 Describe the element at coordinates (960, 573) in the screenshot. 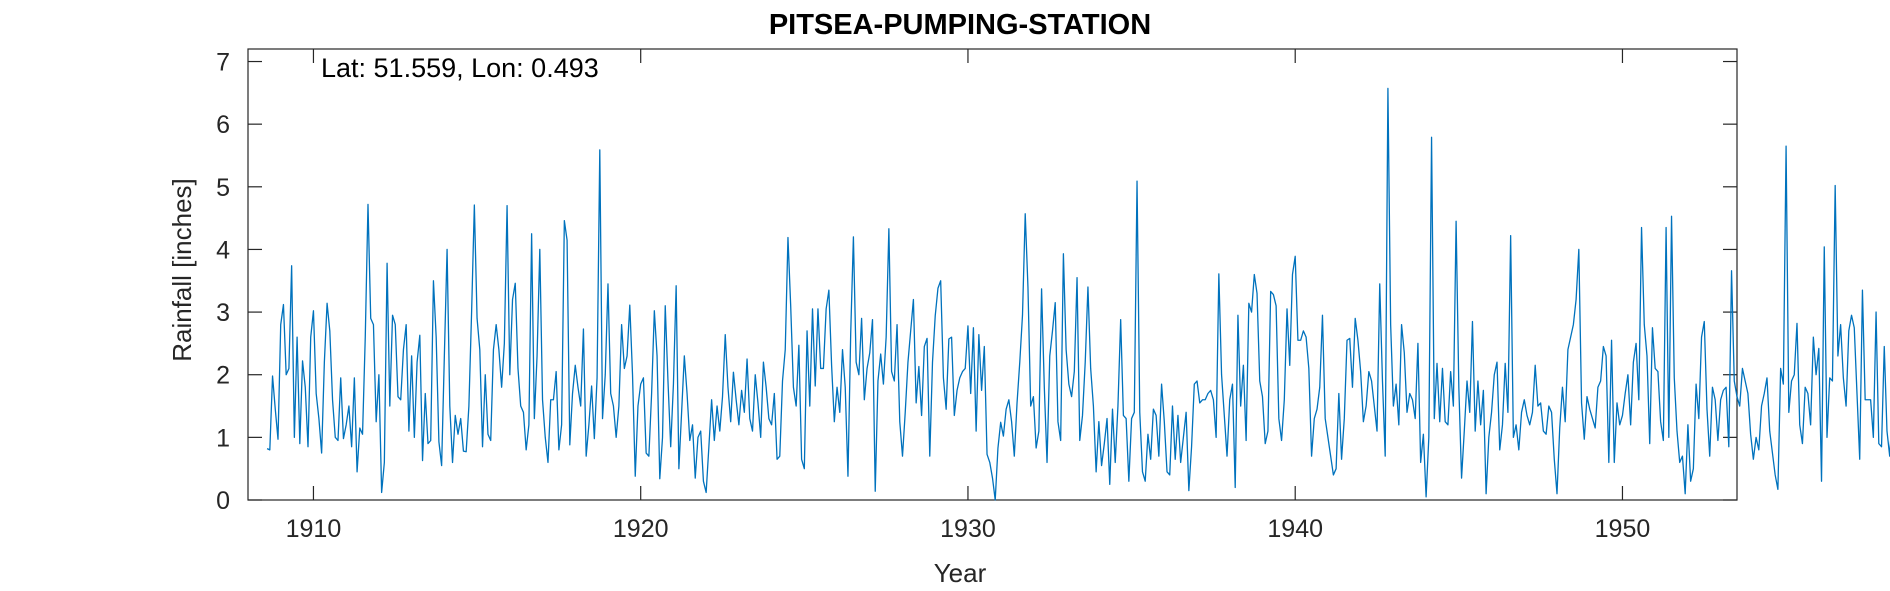

I see `x-axis-label: Year` at that location.